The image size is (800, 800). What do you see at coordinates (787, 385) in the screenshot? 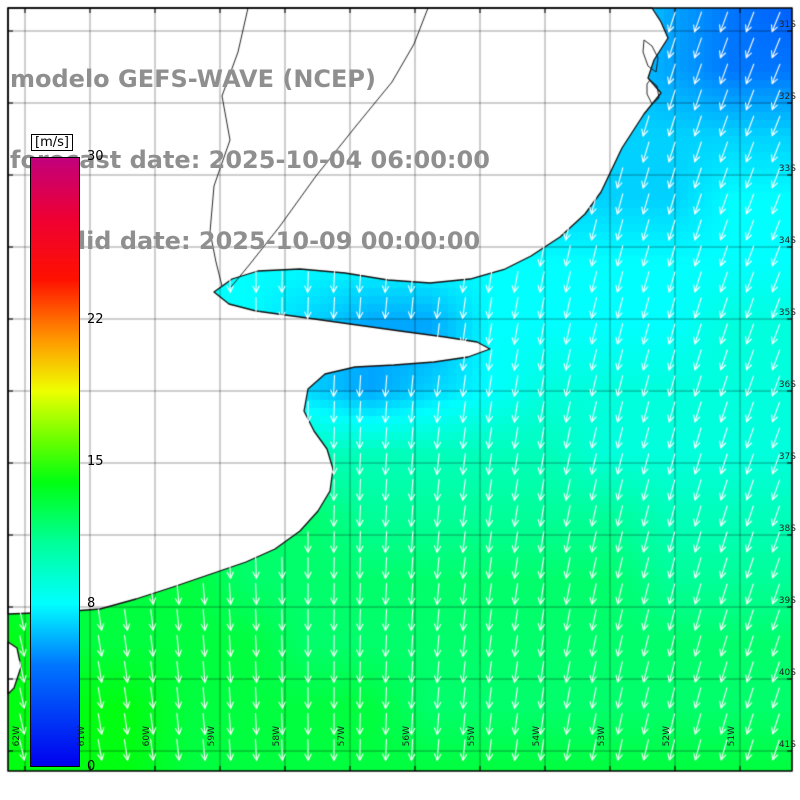
I see `lat-label-36S: 36S` at bounding box center [787, 385].